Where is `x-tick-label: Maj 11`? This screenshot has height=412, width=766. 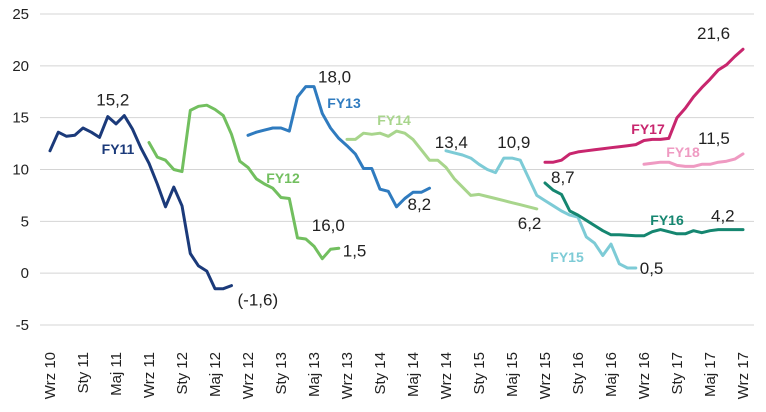
x-tick-label: Maj 11 is located at coordinates (116, 374).